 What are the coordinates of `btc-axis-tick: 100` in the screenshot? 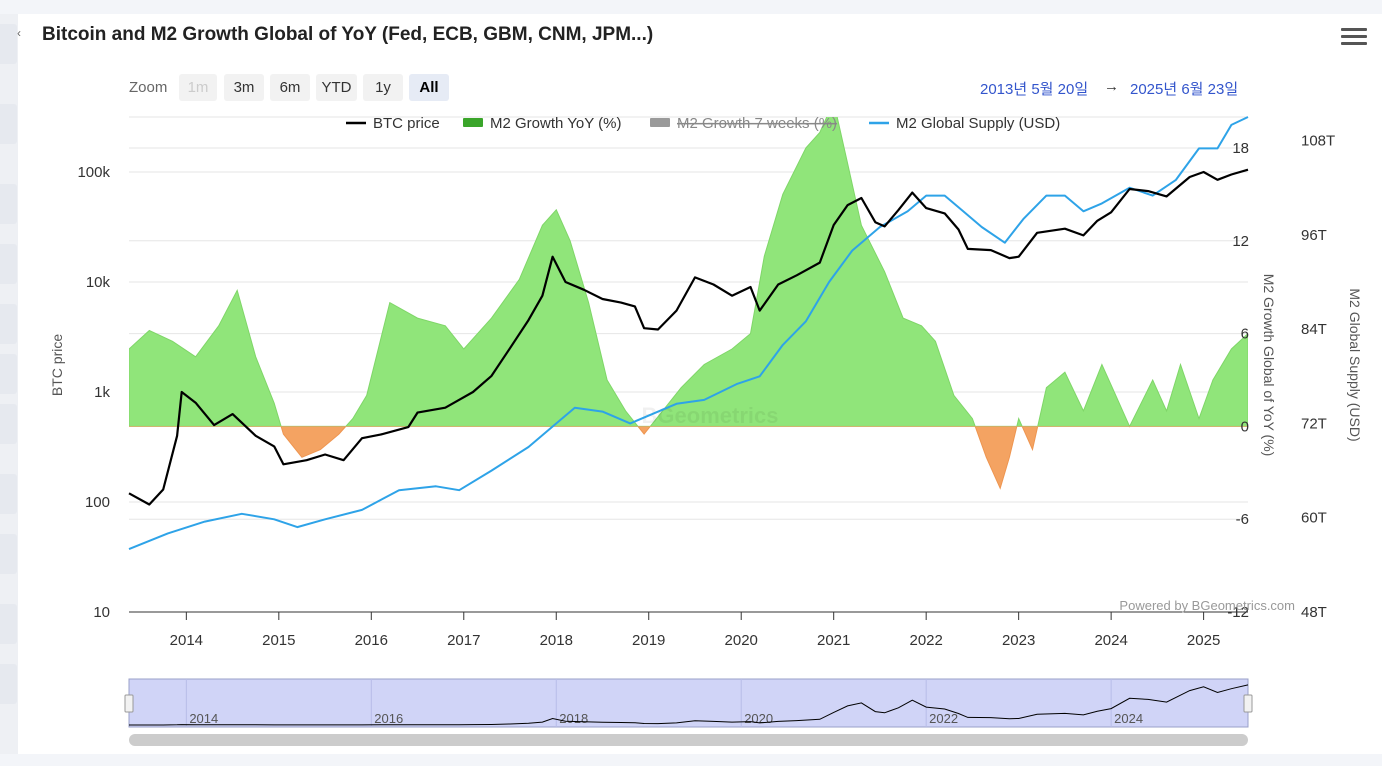 It's located at (97, 502).